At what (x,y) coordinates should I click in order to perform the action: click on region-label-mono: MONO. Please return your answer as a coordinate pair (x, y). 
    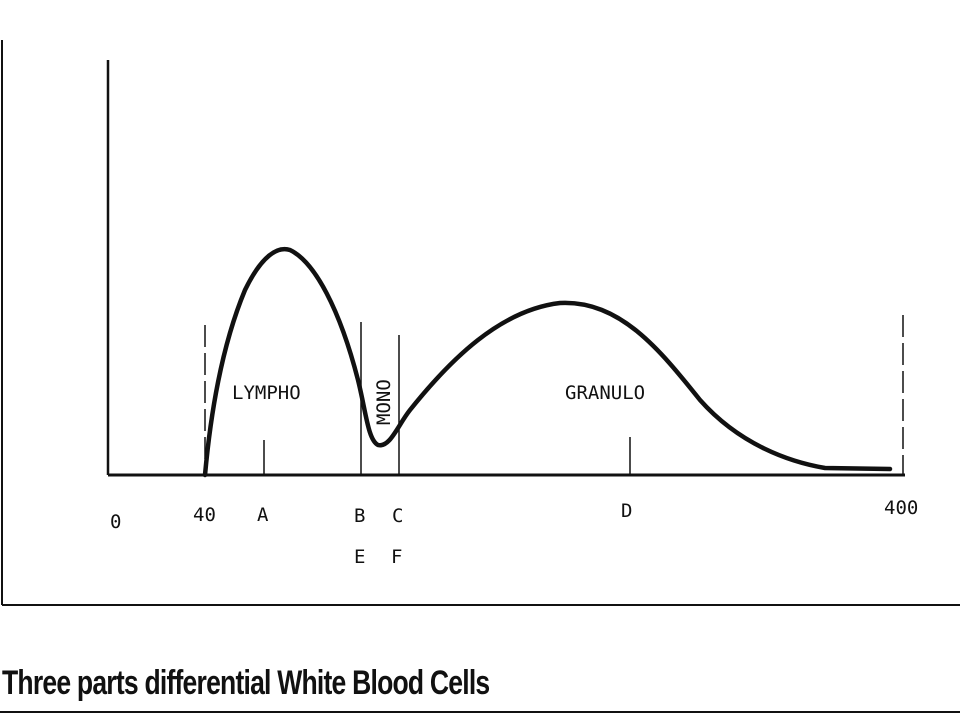
    Looking at the image, I should click on (384, 402).